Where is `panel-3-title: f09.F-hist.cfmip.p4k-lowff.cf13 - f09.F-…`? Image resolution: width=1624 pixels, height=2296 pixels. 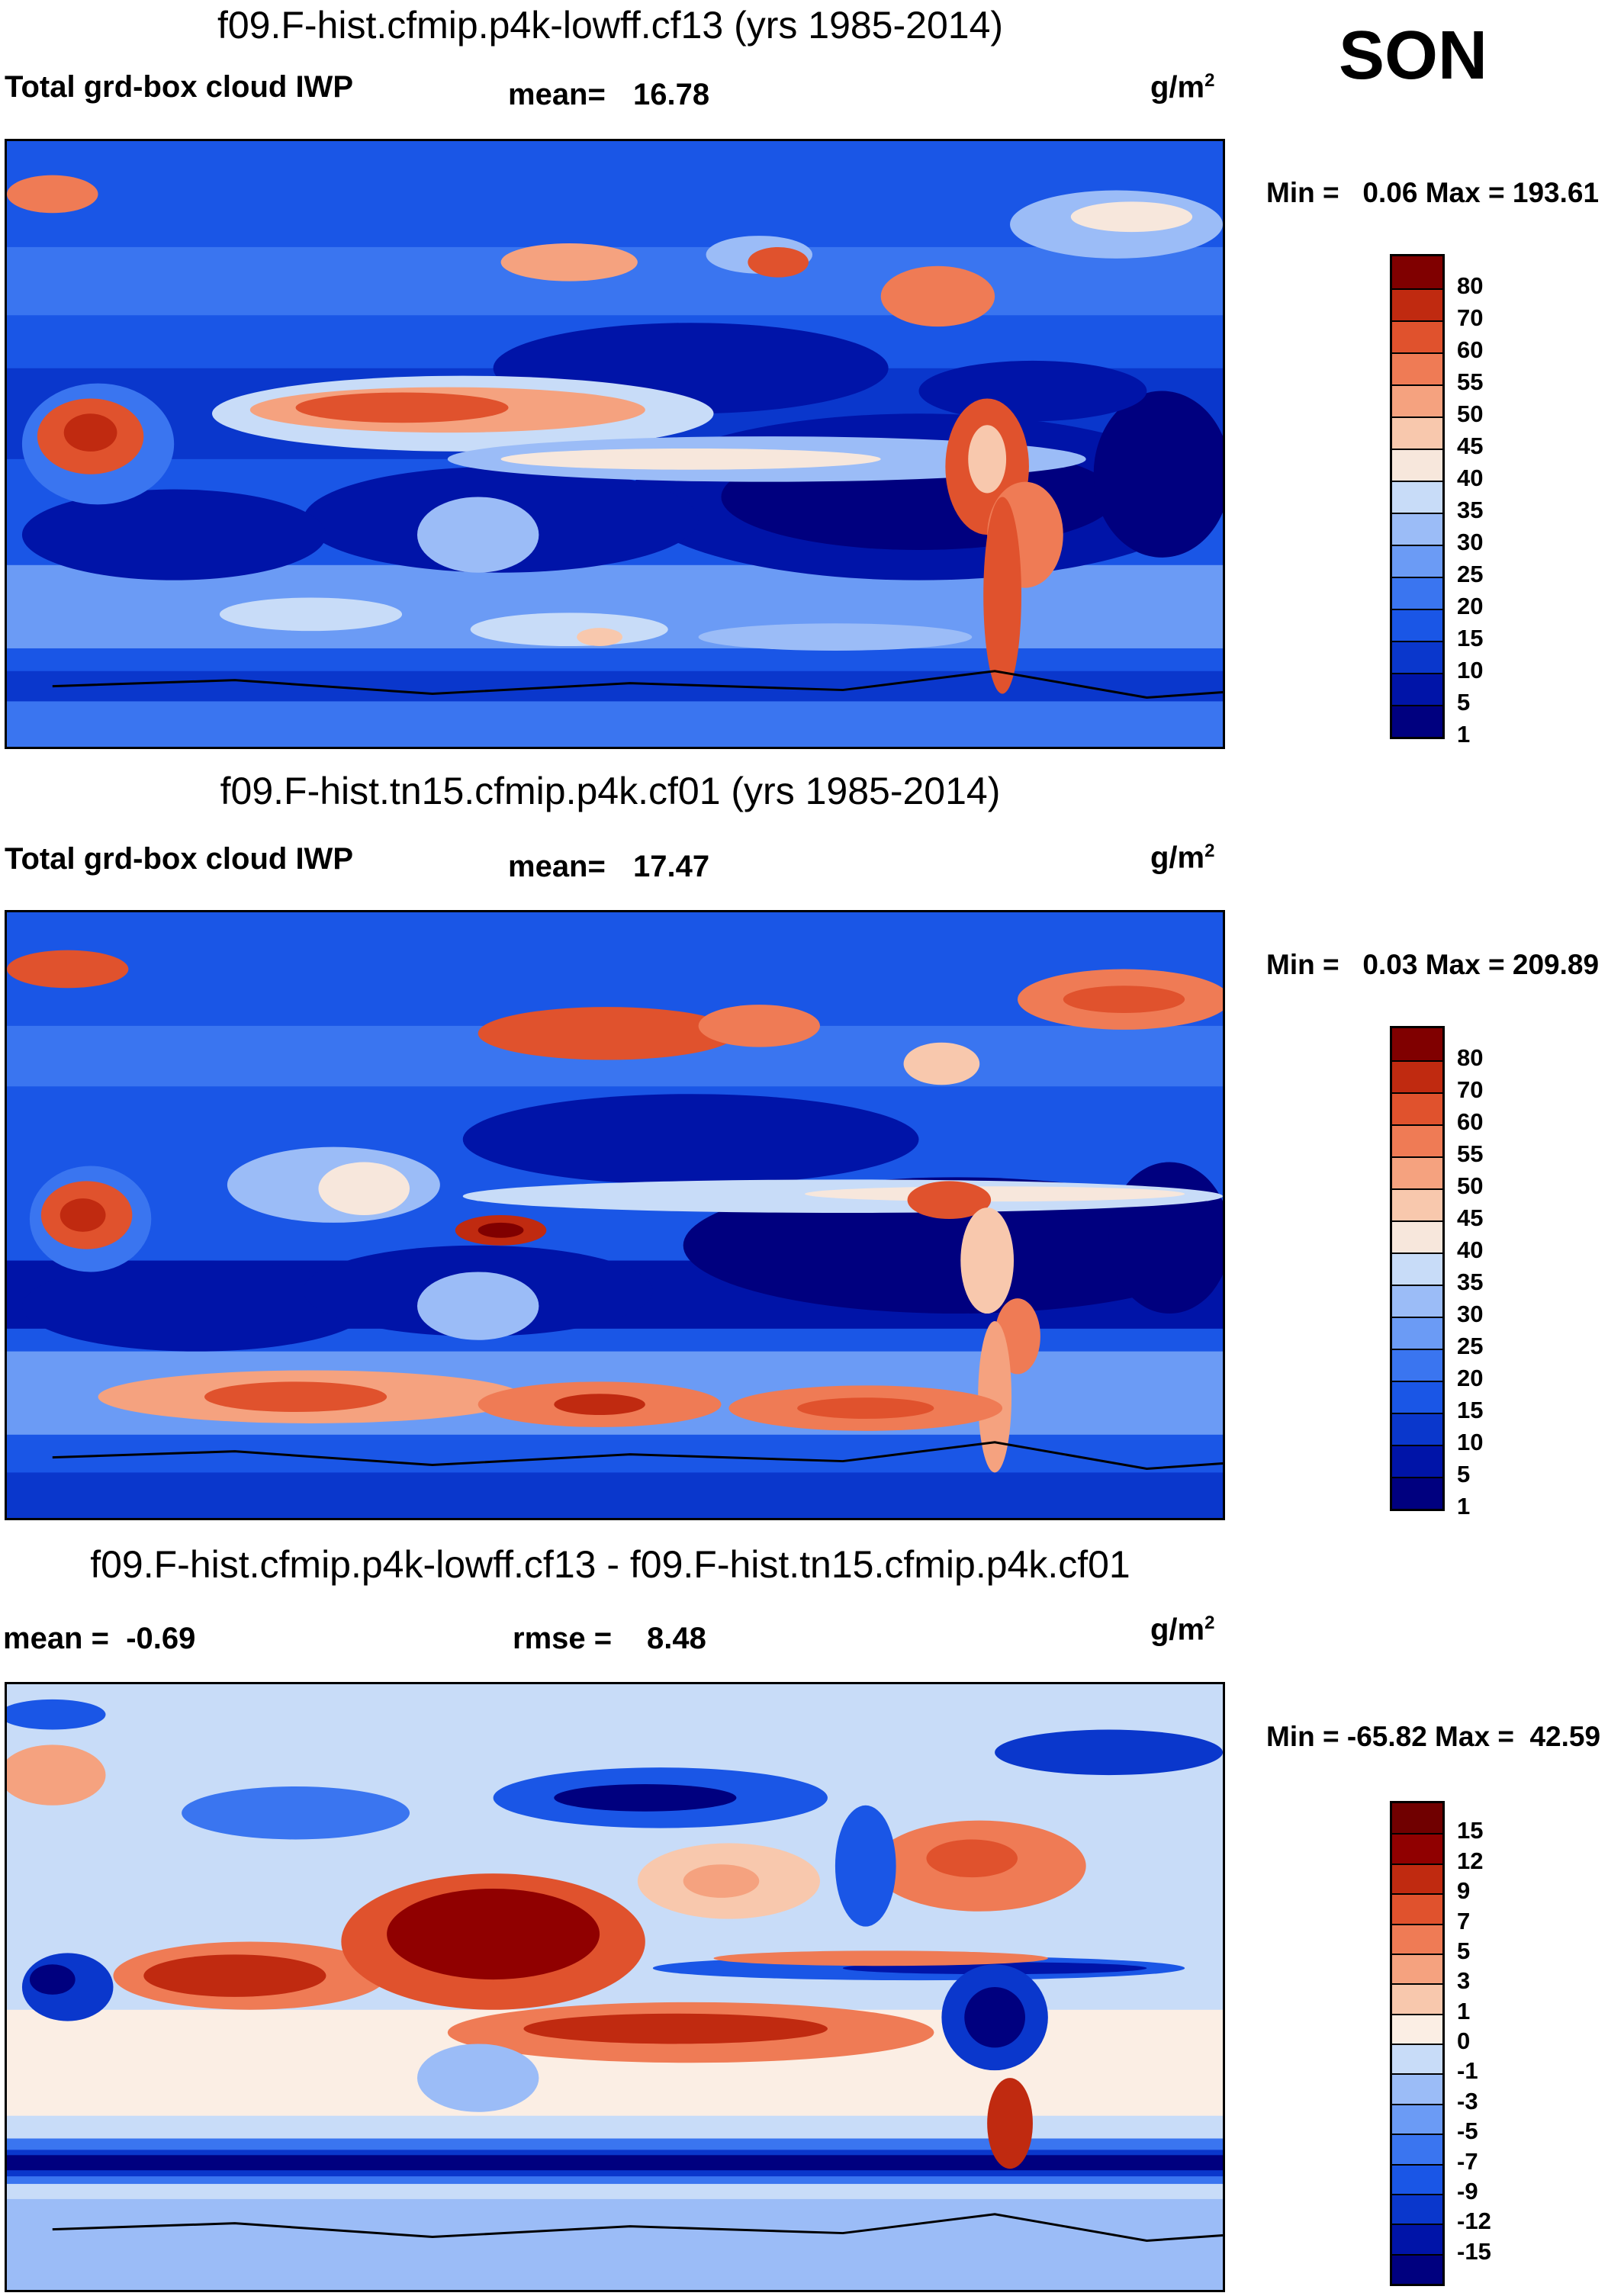 panel-3-title: f09.F-hist.cfmip.p4k-lowff.cf13 - f09.F-… is located at coordinates (610, 1564).